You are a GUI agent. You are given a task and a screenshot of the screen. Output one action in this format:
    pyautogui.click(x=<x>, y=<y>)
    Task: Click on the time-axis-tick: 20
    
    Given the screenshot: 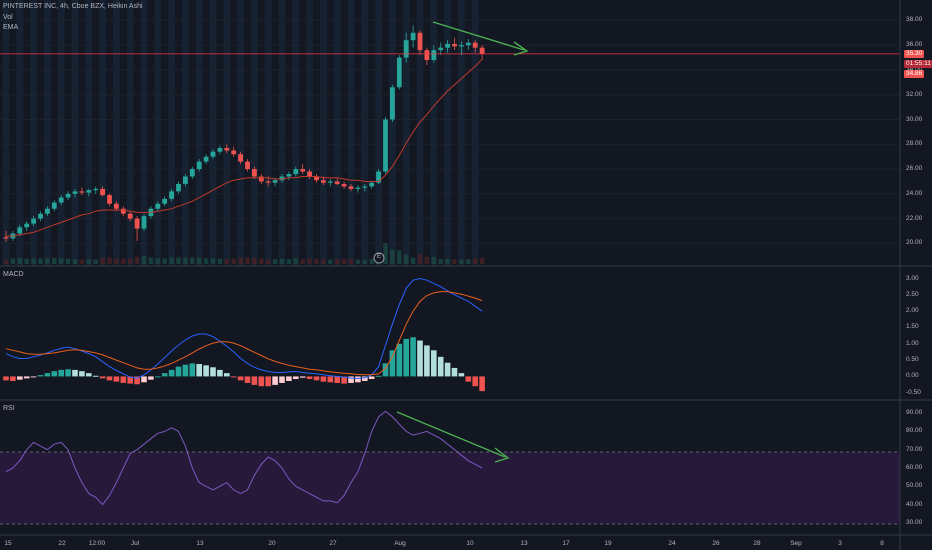 What is the action you would take?
    pyautogui.click(x=272, y=543)
    